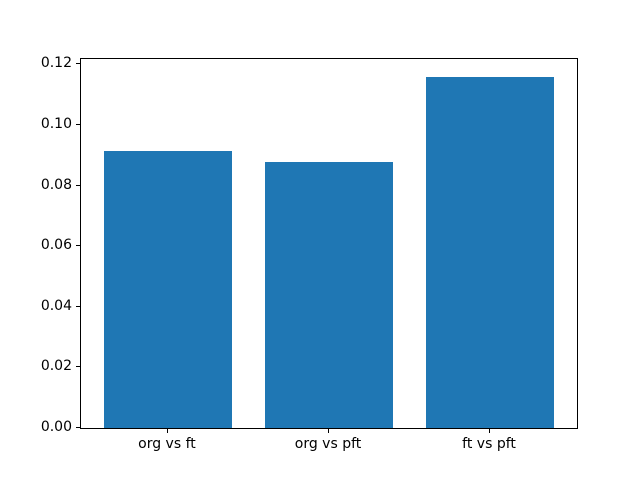 This screenshot has width=640, height=480. Describe the element at coordinates (56, 366) in the screenshot. I see `y-tick-label: 0.02` at that location.